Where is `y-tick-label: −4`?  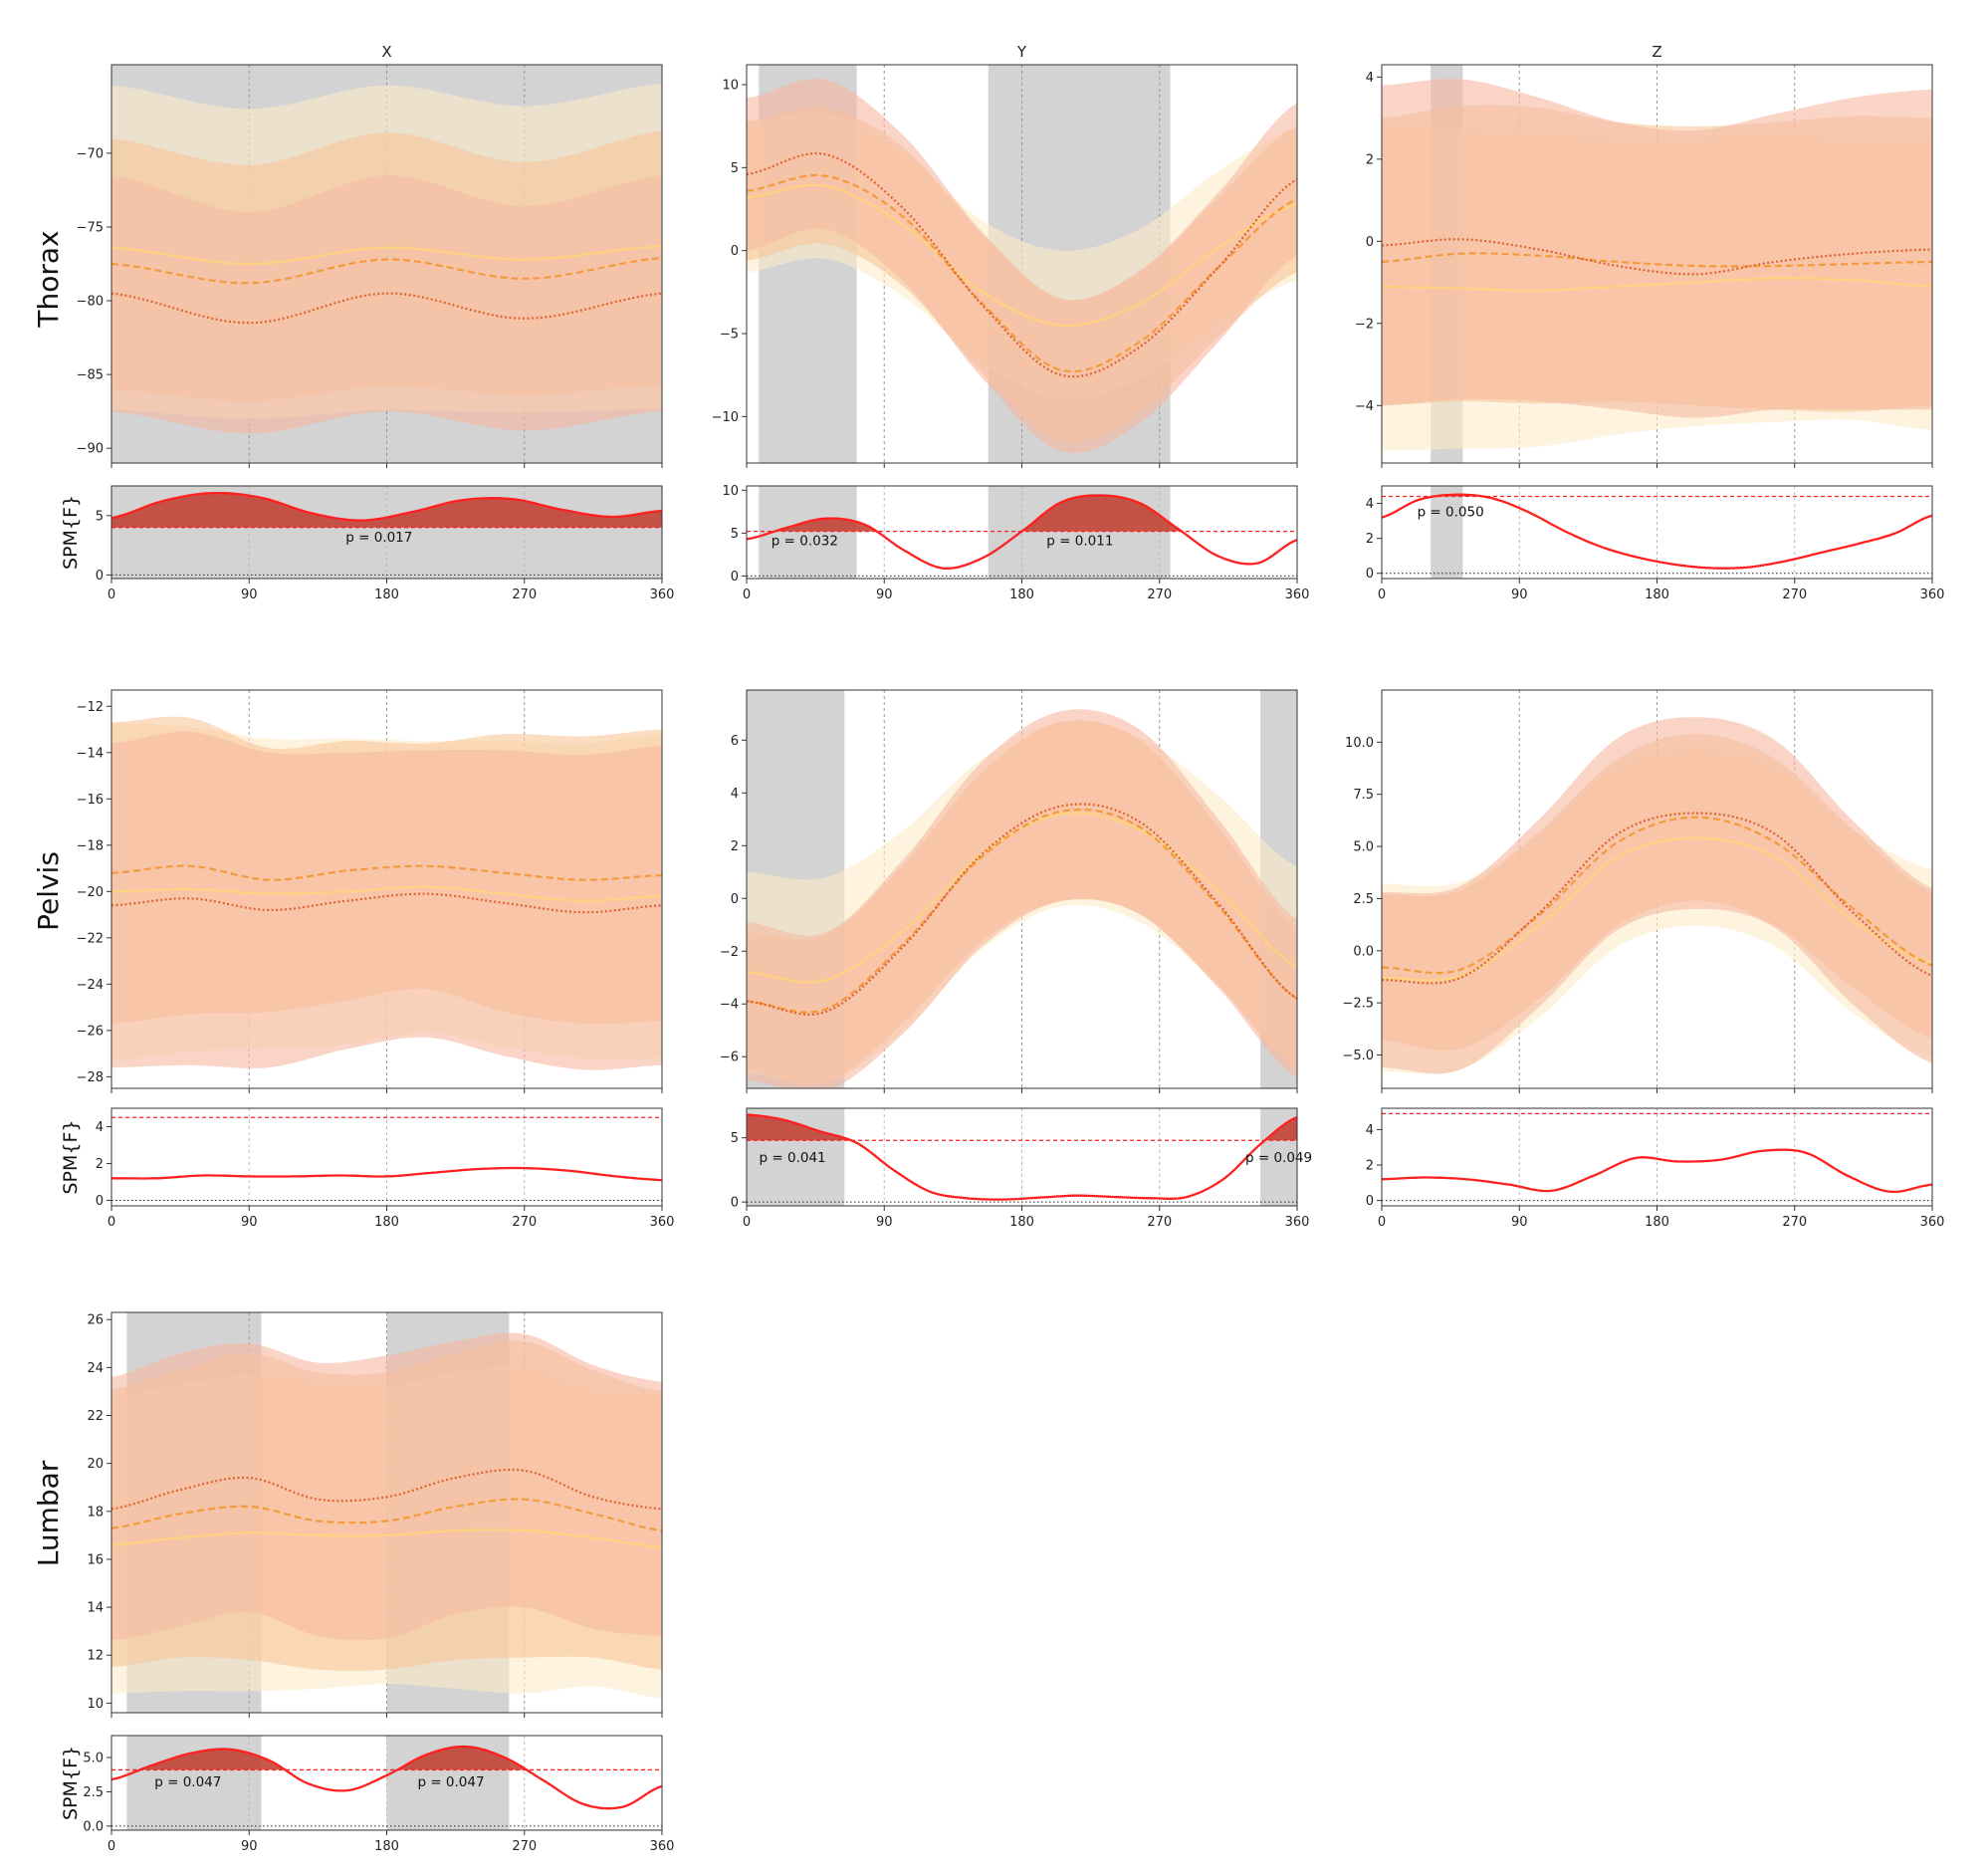
y-tick-label: −4 is located at coordinates (729, 1005).